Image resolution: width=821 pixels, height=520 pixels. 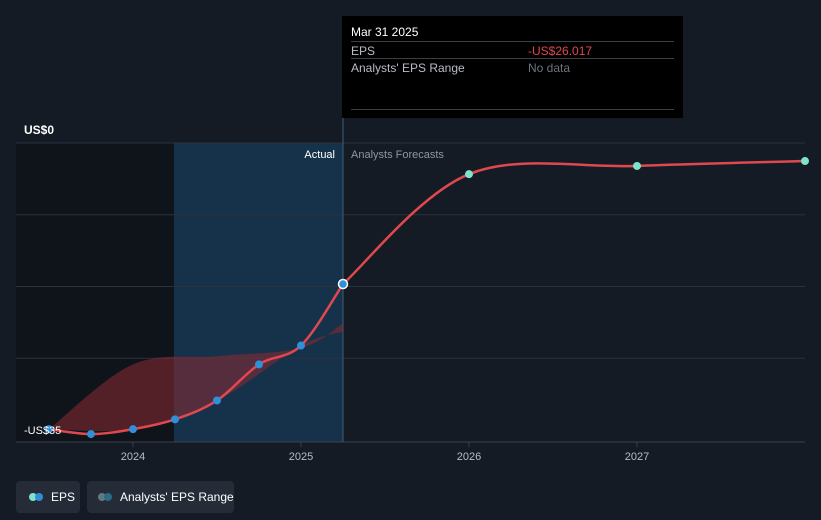 I want to click on legend-range-label: Analysts' EPS Range, so click(x=177, y=497).